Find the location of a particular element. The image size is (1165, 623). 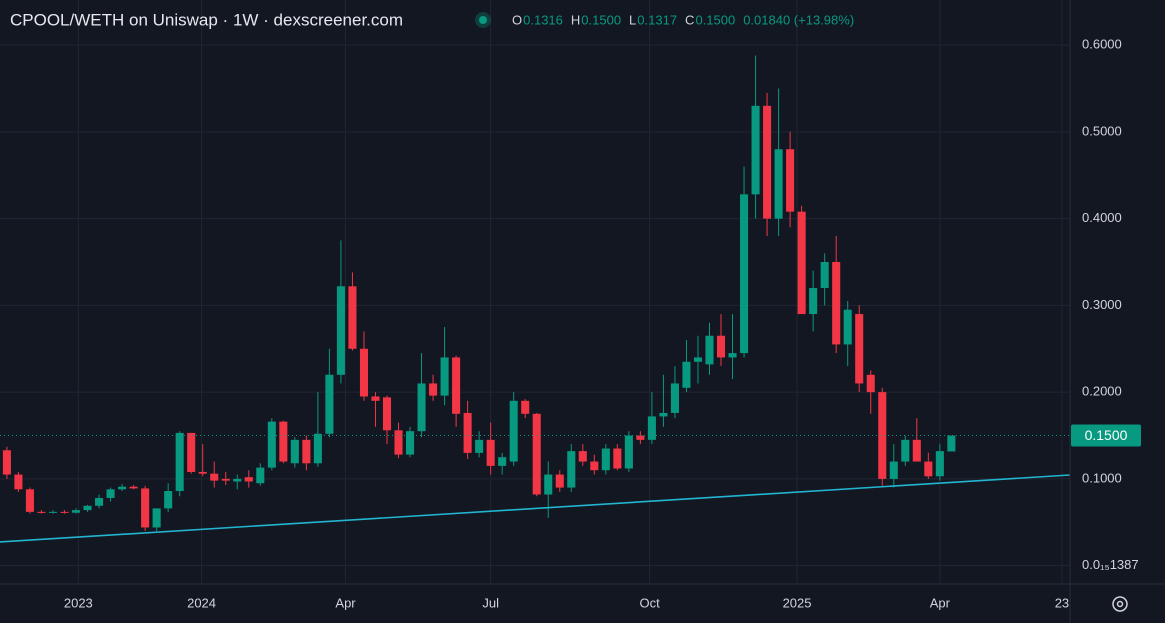

x-tick-label: 2024 is located at coordinates (201, 602).